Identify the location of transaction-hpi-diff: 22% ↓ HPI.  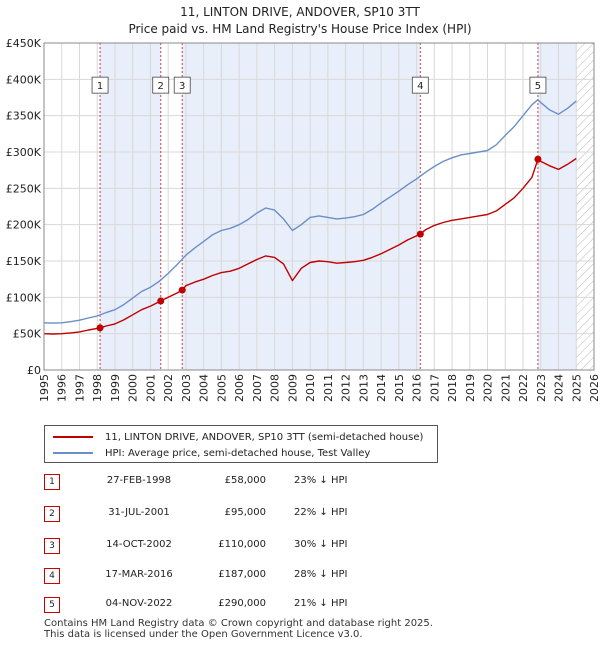
(321, 512).